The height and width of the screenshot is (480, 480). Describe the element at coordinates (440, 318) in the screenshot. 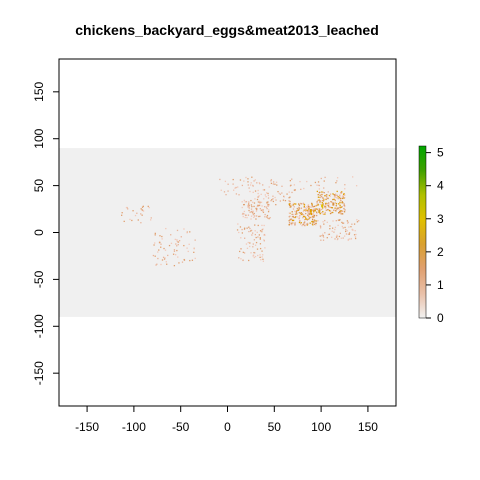

I see `legend-tick-label: 0` at that location.